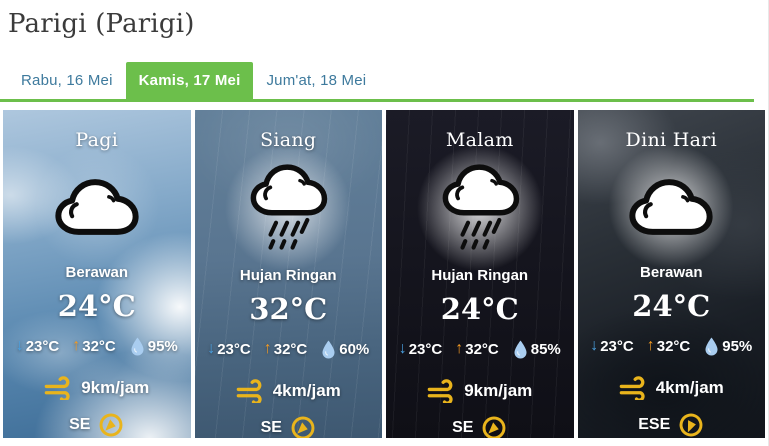 This screenshot has height=446, width=769. Describe the element at coordinates (189, 80) in the screenshot. I see `tab-kamis-17-mei: Kamis, 17 Mei` at that location.